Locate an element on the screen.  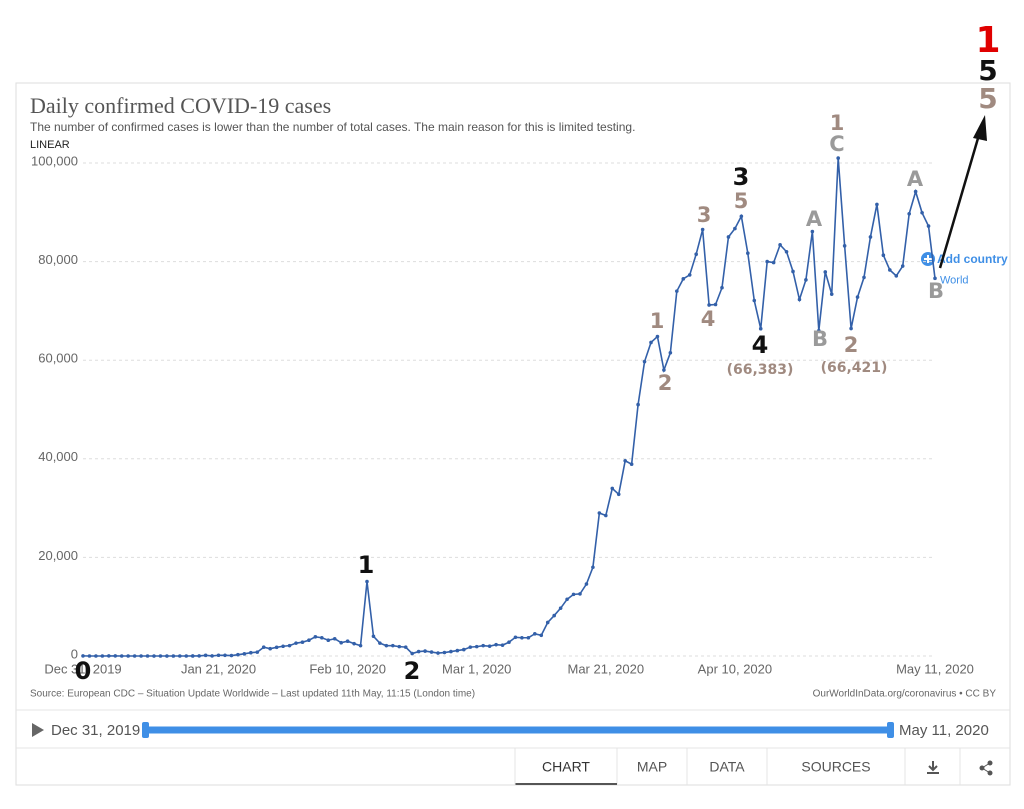
x-tick-label: May 11, 2020 is located at coordinates (935, 668).